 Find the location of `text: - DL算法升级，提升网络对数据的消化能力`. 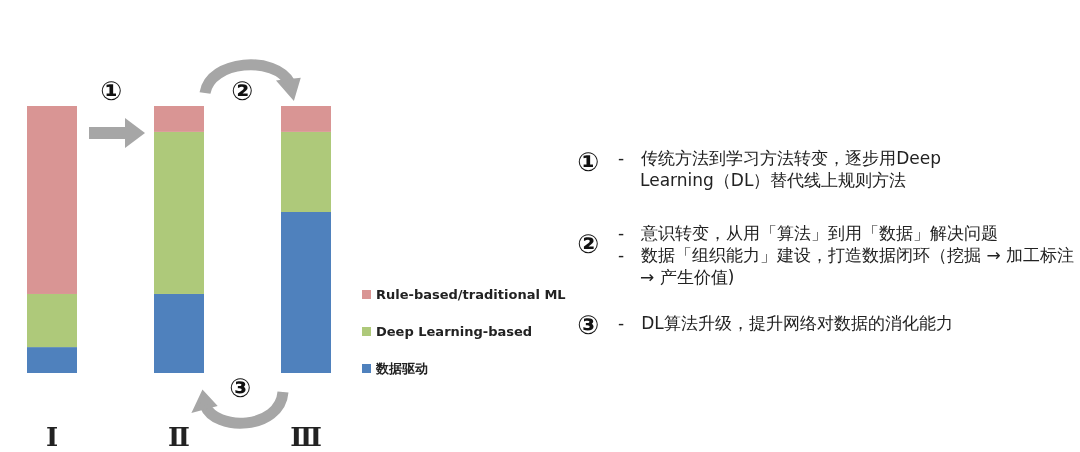

text: - DL算法升级，提升网络对数据的消化能力 is located at coordinates (786, 323).